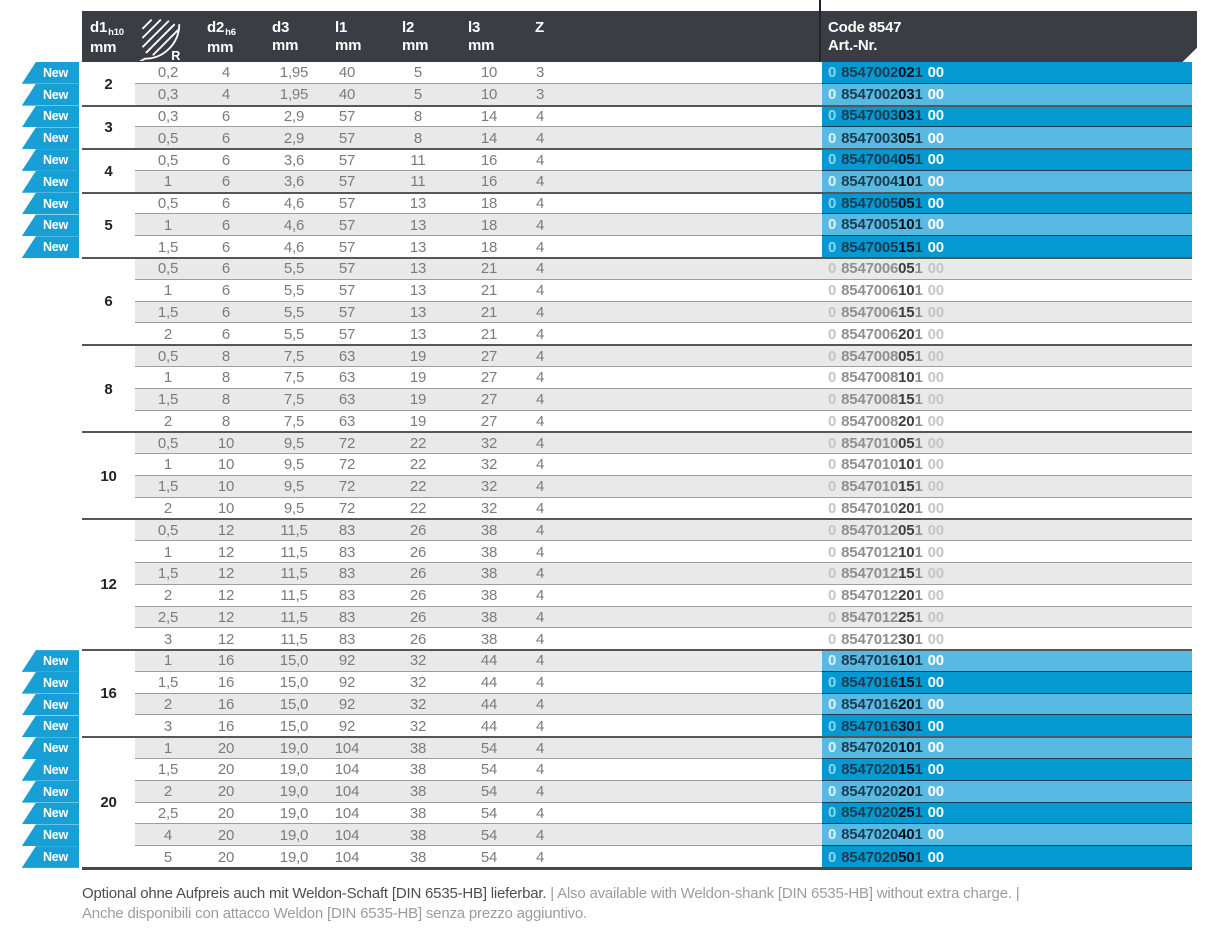 This screenshot has height=930, width=1210. I want to click on article-number-cell: 0 8547020 10 1 00, so click(1007, 748).